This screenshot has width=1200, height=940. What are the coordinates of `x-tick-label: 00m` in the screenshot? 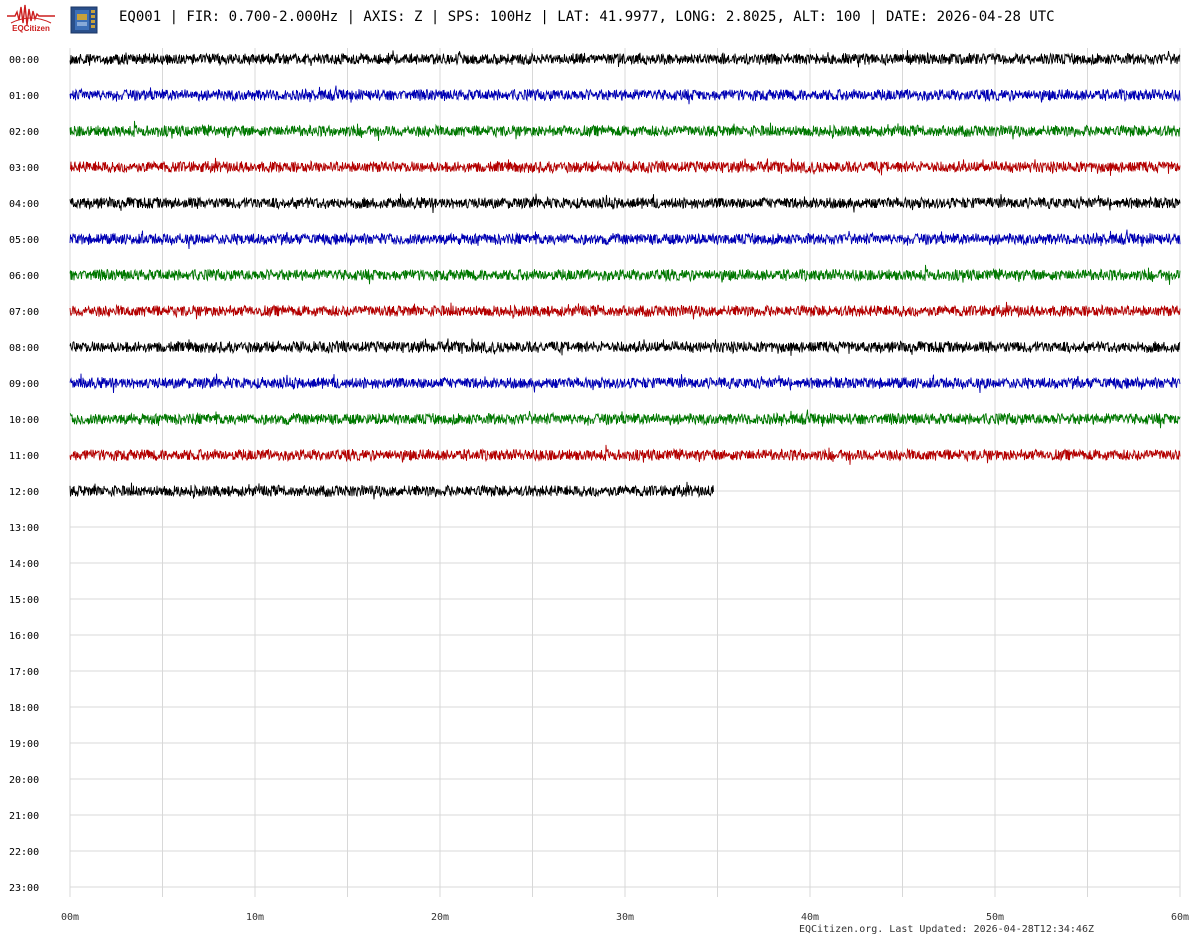 It's located at (70, 917).